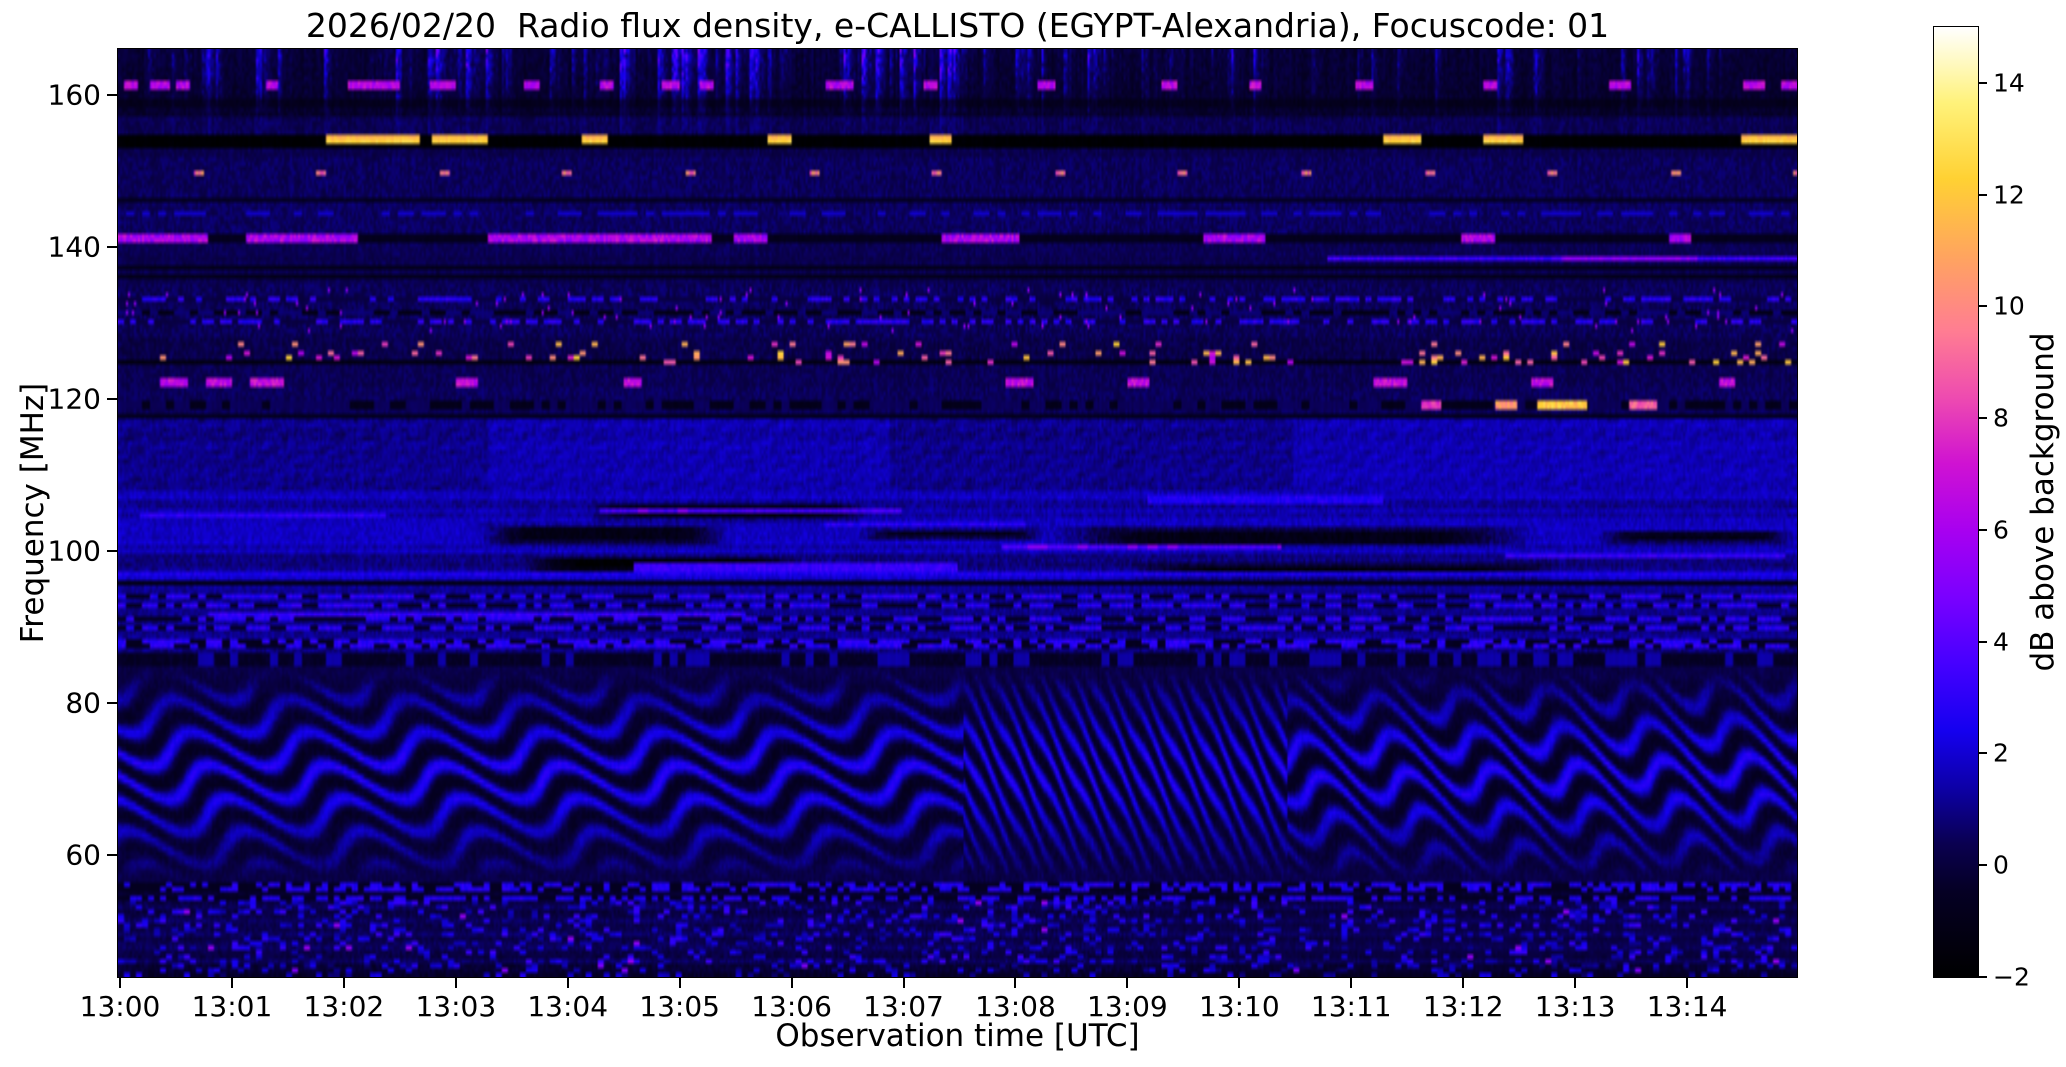 Image resolution: width=2066 pixels, height=1067 pixels. Describe the element at coordinates (1127, 1006) in the screenshot. I see `x-tick-label: 13:09` at that location.